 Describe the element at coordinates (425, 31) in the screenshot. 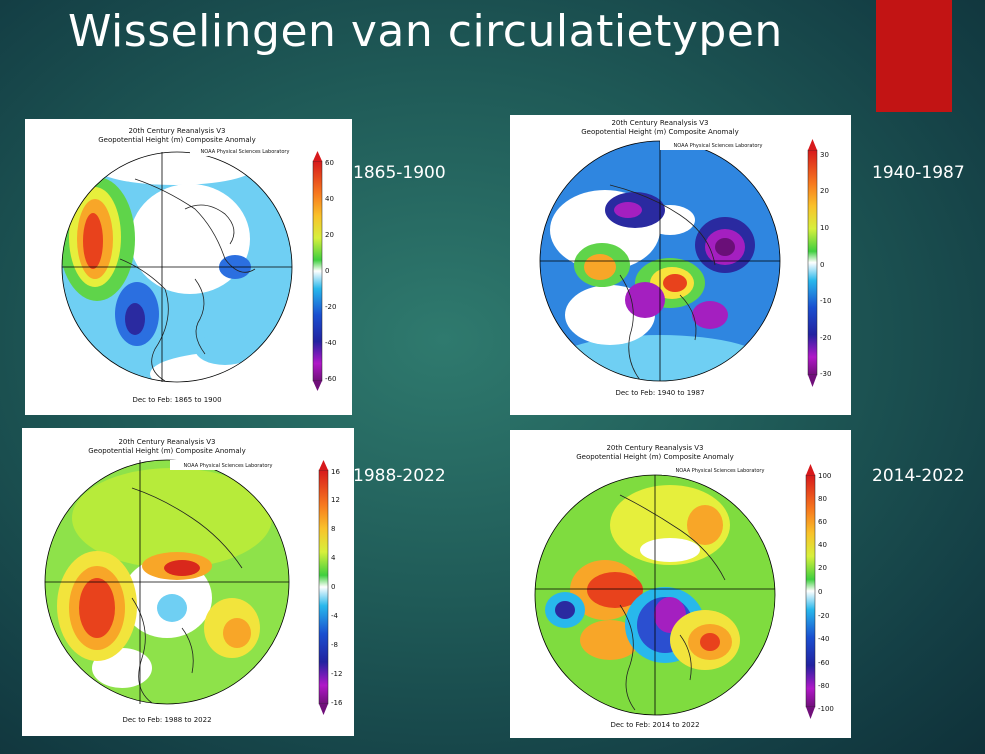

I see `slide-title: Wisselingen van circulatietypen` at that location.